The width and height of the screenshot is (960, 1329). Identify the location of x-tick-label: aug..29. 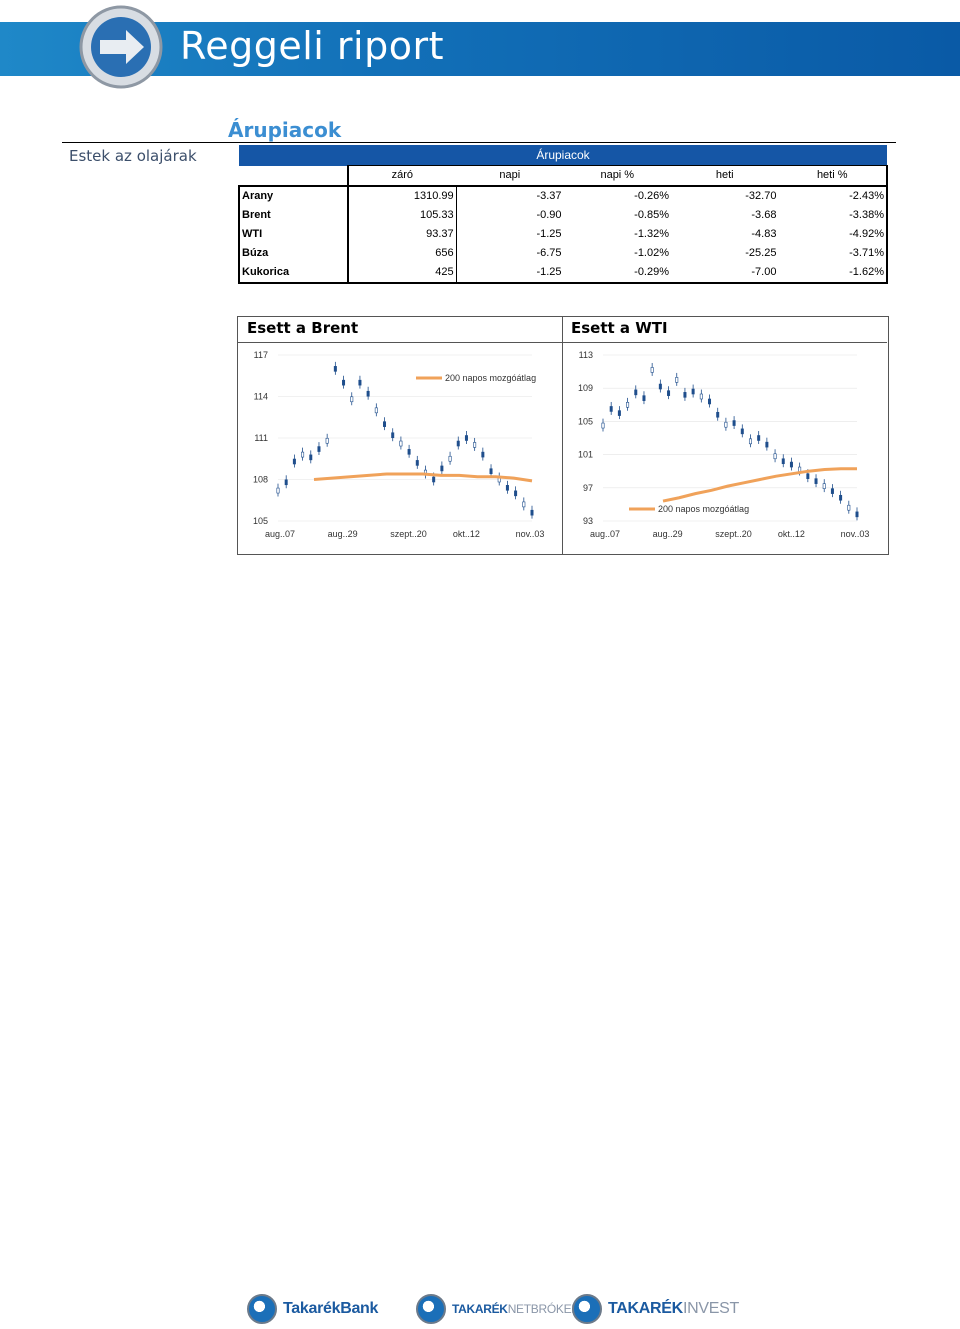
(343, 534).